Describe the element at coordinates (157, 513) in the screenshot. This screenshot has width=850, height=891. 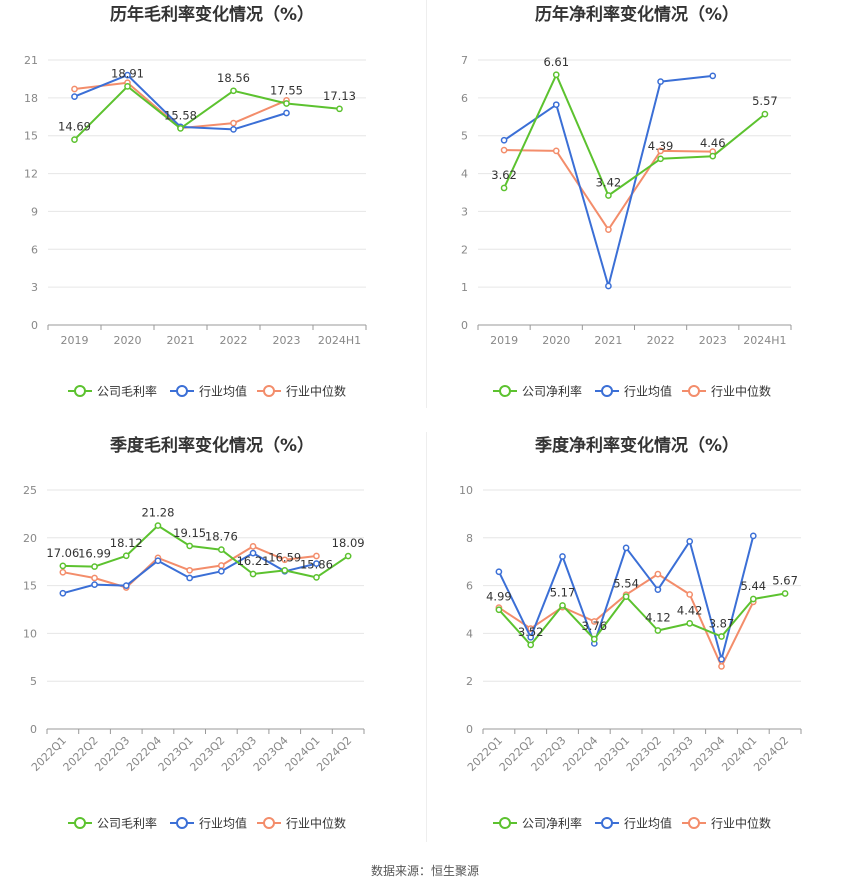
I see `data-label: 21.28` at that location.